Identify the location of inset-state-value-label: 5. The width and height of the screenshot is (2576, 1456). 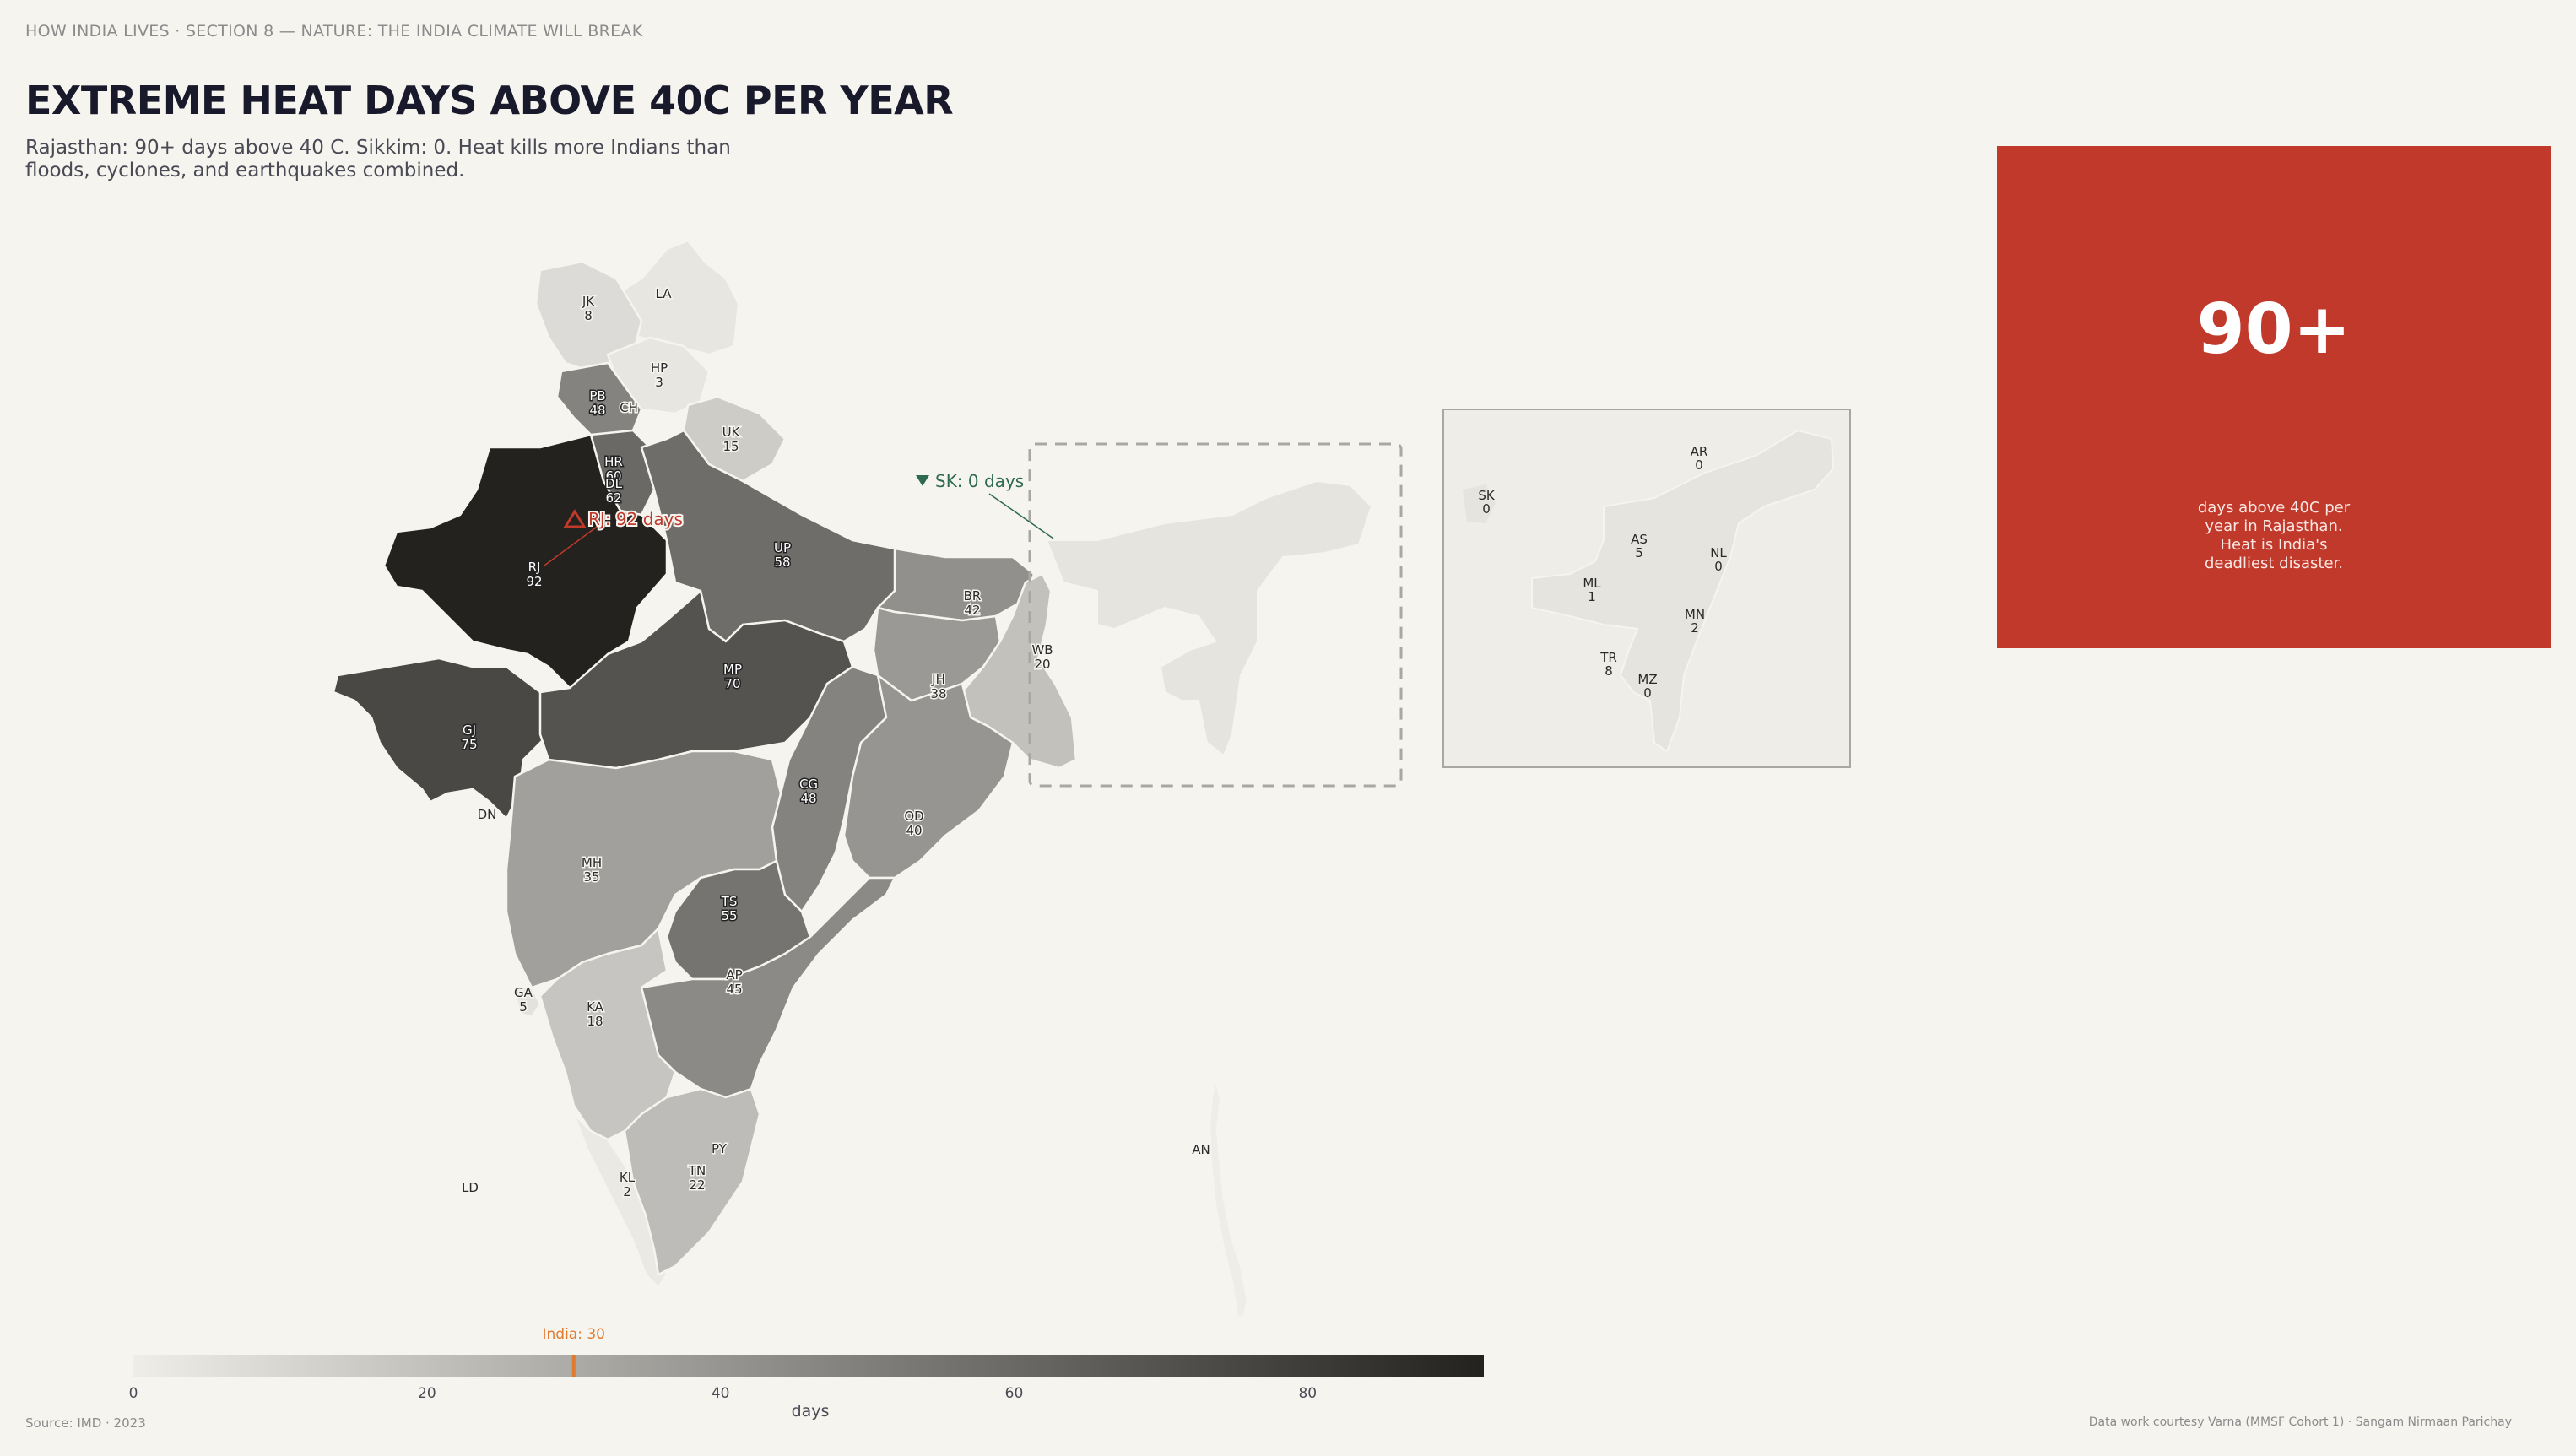
(1639, 552).